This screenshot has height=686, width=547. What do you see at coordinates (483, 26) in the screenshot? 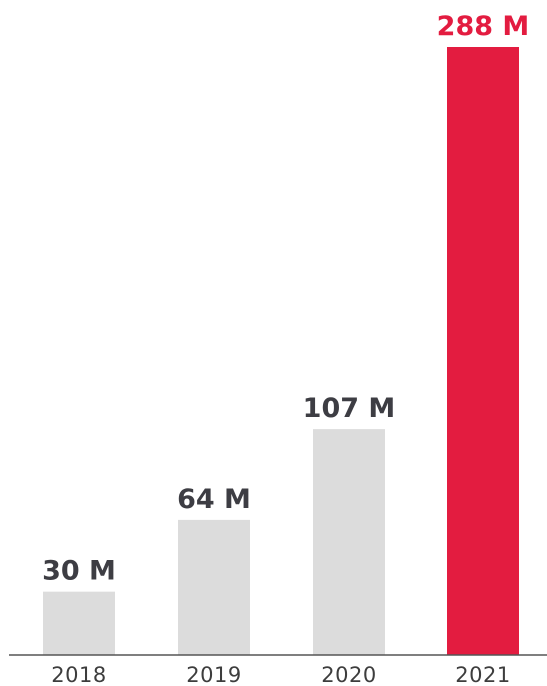
I see `value-label-2021: 288 M` at bounding box center [483, 26].